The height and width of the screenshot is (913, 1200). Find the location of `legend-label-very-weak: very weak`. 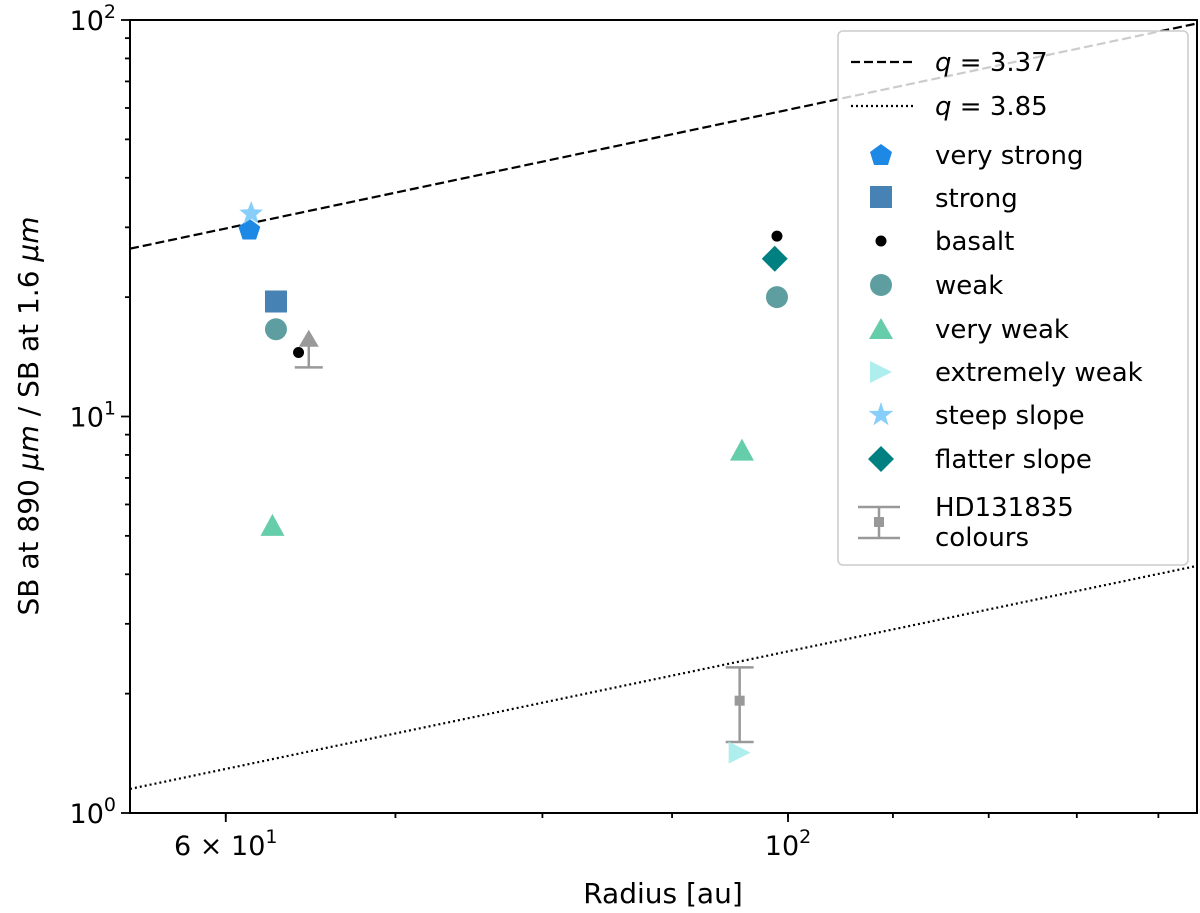

legend-label-very-weak: very weak is located at coordinates (1002, 330).